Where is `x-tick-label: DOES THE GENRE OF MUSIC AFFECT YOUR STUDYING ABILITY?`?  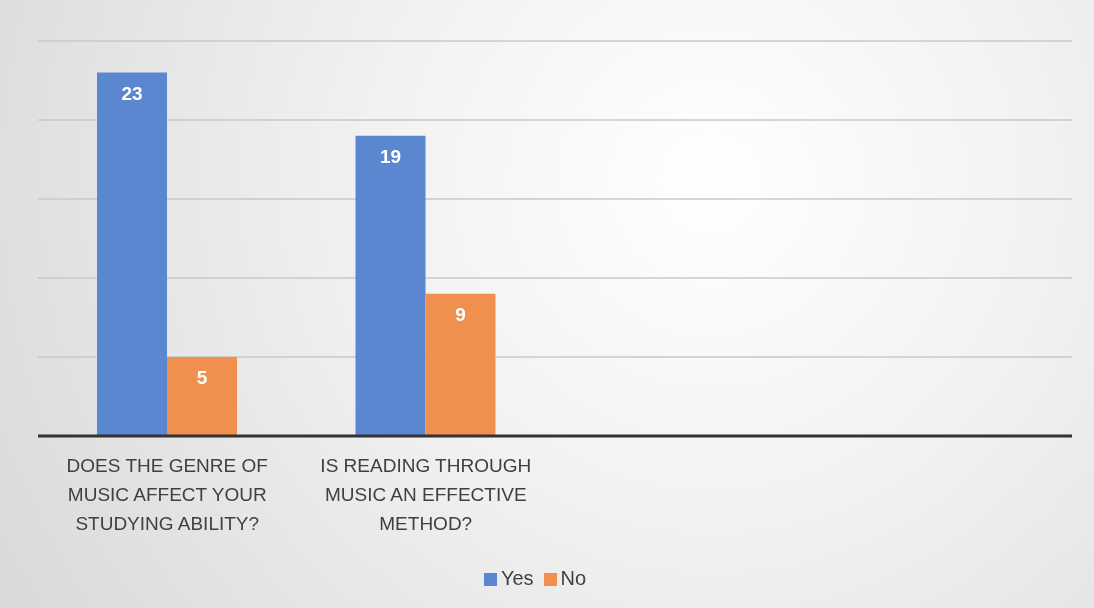
x-tick-label: DOES THE GENRE OF MUSIC AFFECT YOUR STUDYING ABILITY? is located at coordinates (167, 494).